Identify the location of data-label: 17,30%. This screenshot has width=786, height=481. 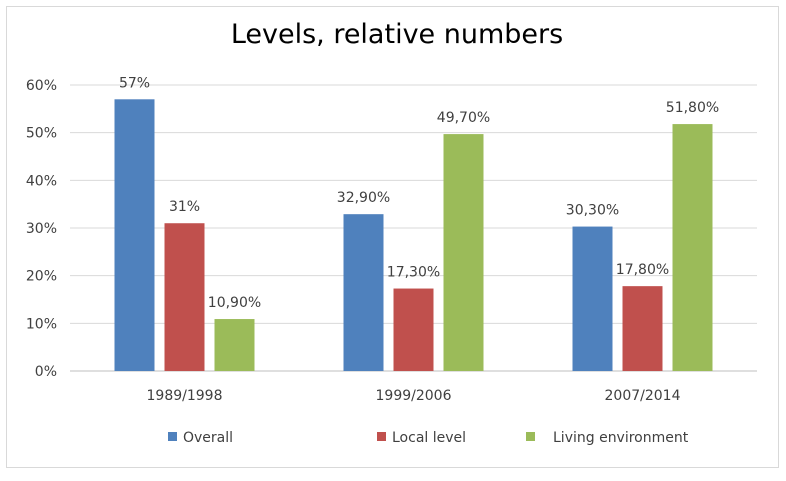
(413, 273).